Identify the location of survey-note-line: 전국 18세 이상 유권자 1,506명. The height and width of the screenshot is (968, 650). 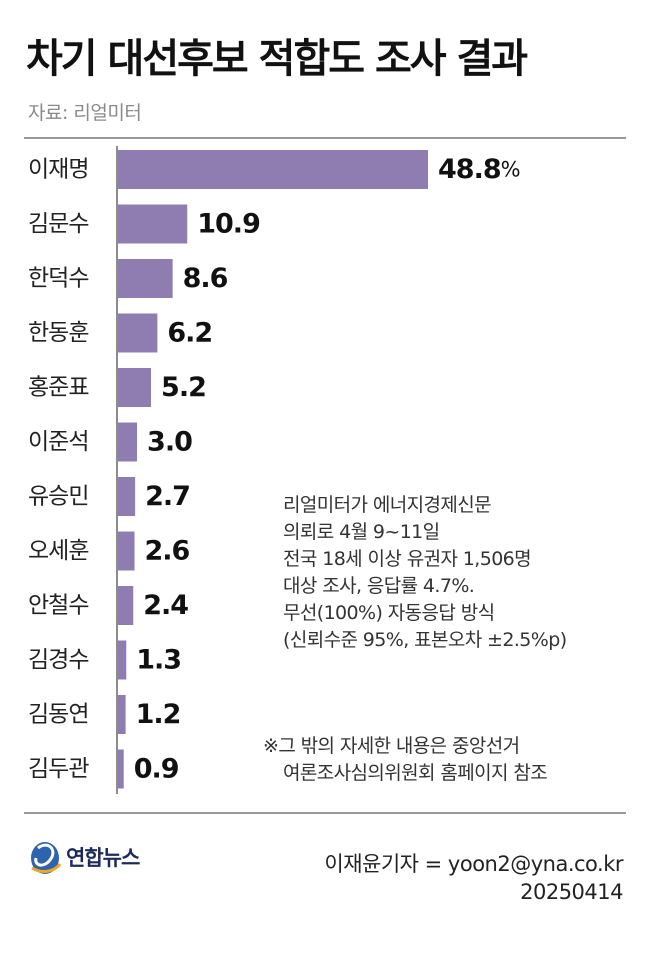
(407, 559).